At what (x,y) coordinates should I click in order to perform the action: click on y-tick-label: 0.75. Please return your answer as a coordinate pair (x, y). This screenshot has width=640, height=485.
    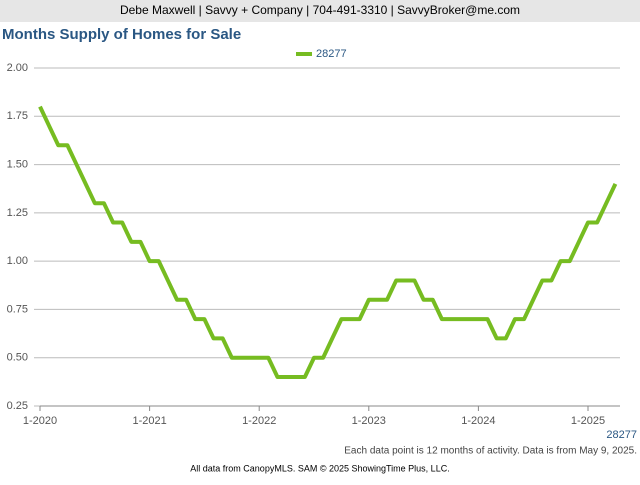
    Looking at the image, I should click on (17, 309).